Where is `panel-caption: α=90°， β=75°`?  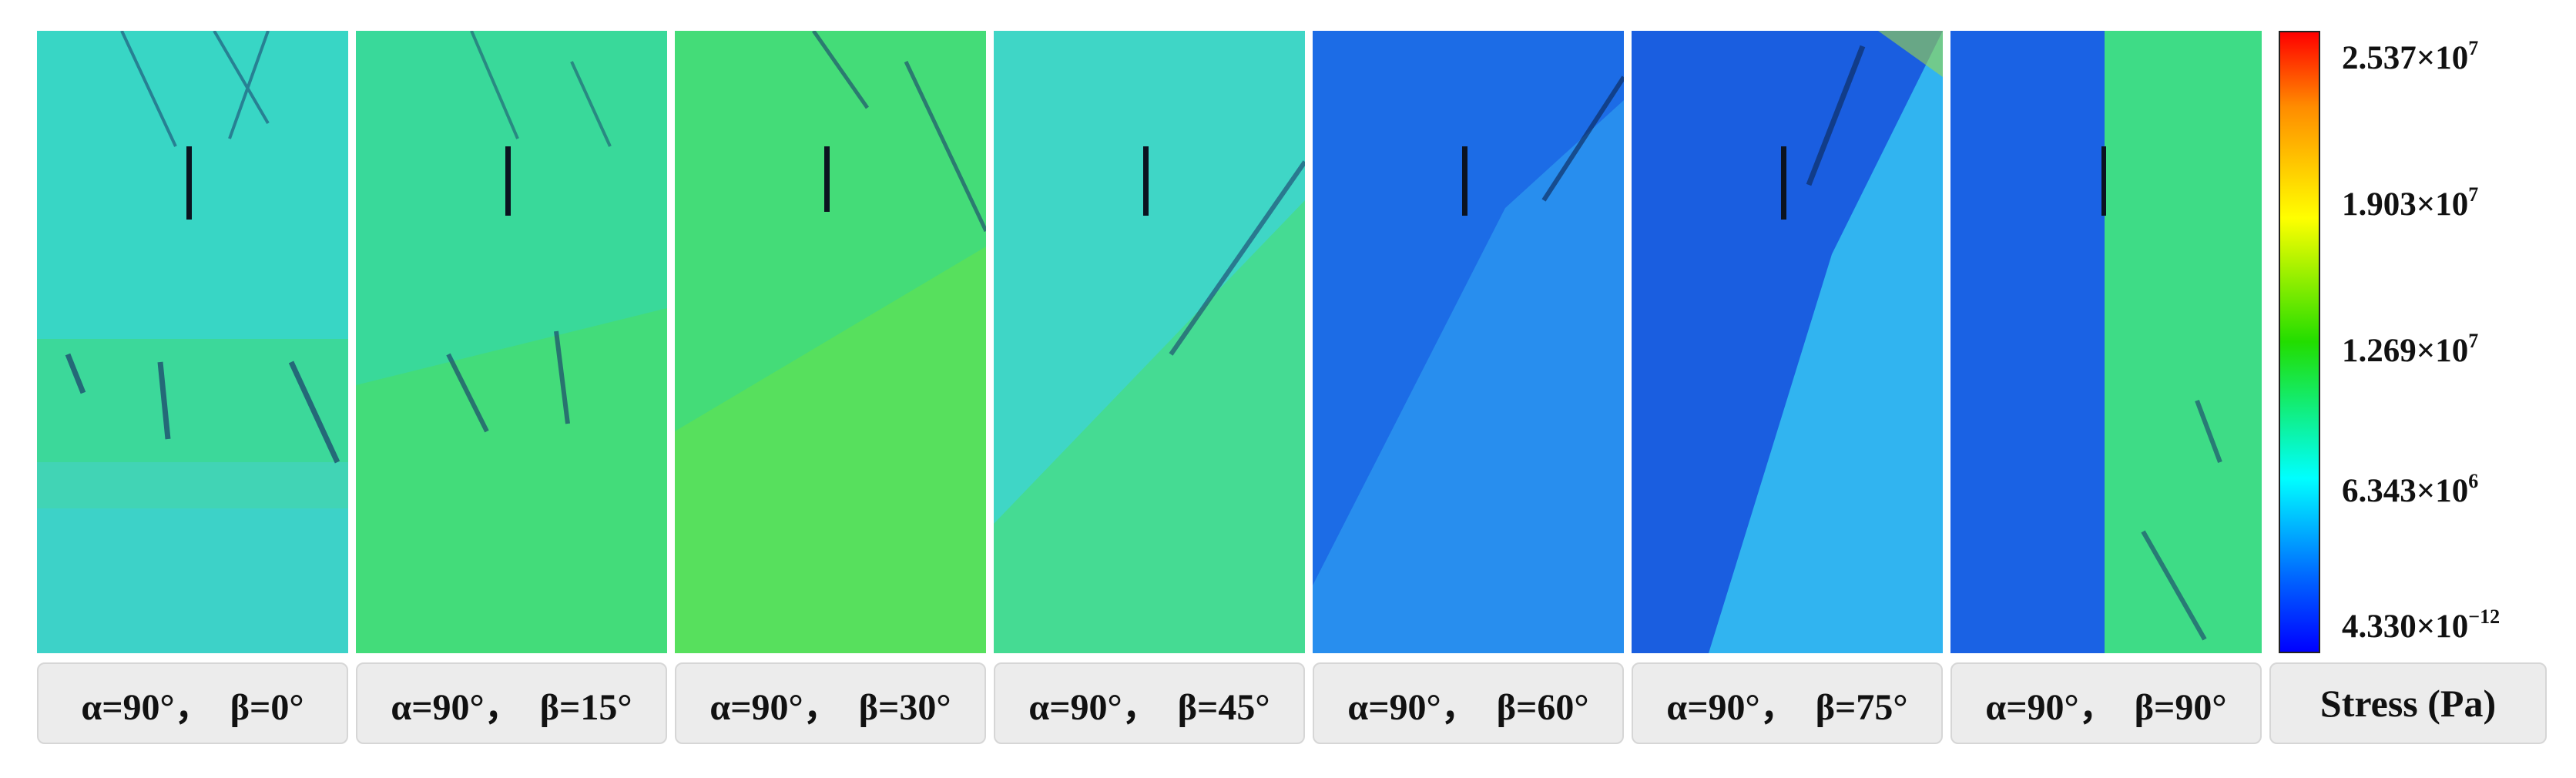 panel-caption: α=90°， β=75° is located at coordinates (1787, 703).